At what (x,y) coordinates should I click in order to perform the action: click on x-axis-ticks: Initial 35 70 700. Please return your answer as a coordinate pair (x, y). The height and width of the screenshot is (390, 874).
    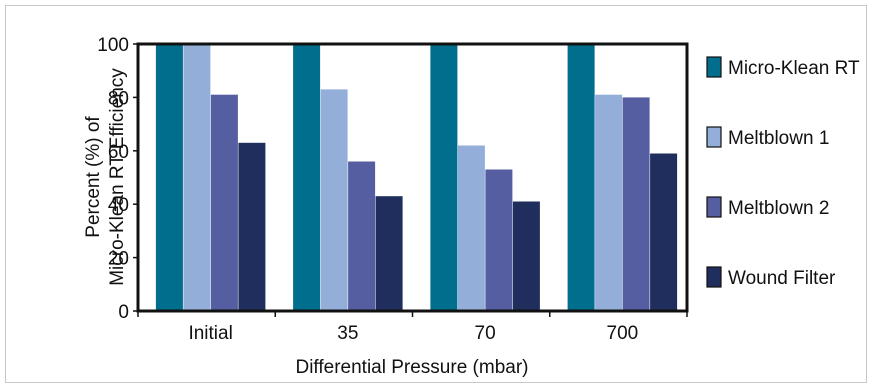
    Looking at the image, I should click on (412, 327).